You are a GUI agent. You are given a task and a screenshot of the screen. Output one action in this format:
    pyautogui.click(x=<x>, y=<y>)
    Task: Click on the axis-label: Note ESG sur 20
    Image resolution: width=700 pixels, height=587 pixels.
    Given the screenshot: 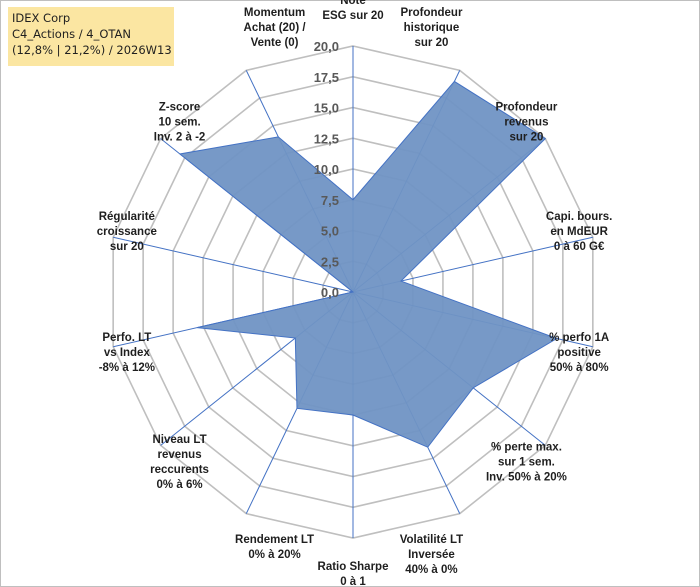 What is the action you would take?
    pyautogui.click(x=352, y=11)
    